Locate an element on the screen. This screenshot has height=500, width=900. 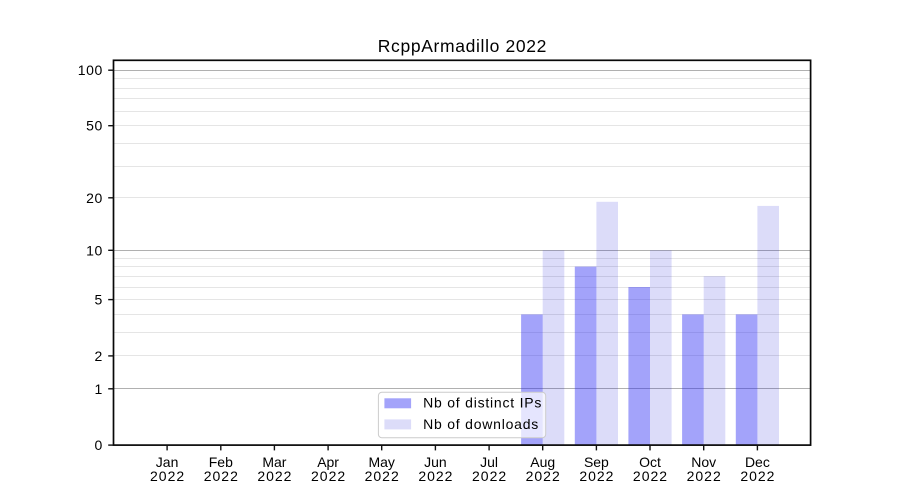
svg-text: Apr is located at coordinates (328, 462).